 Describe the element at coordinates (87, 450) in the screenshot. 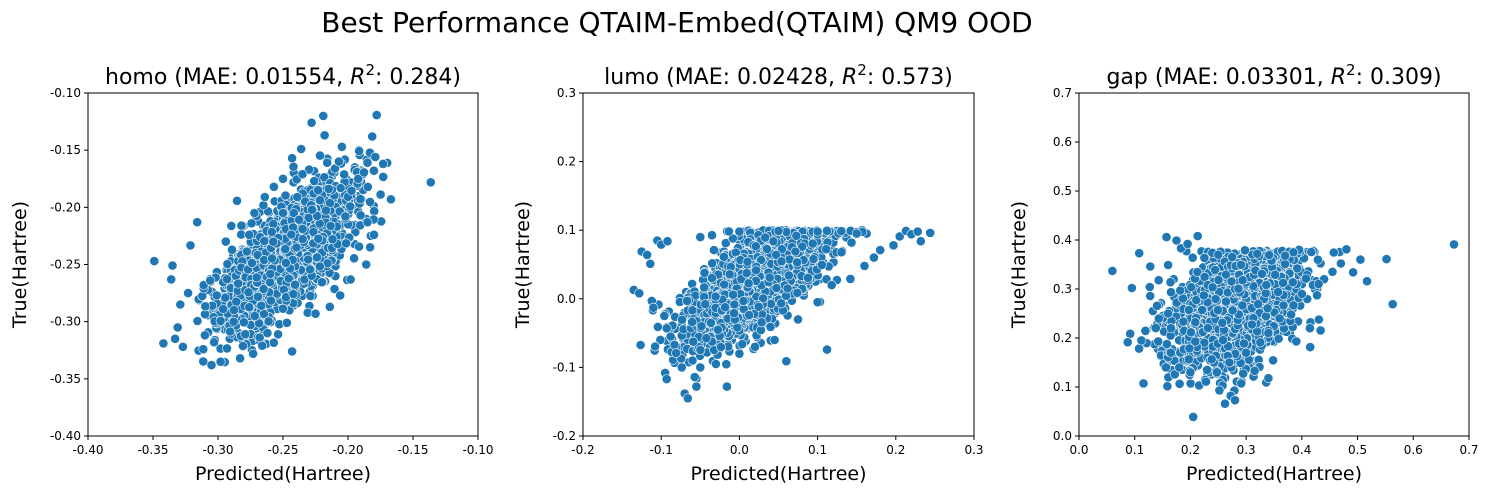

I see `x-tick-label: -0.40` at that location.